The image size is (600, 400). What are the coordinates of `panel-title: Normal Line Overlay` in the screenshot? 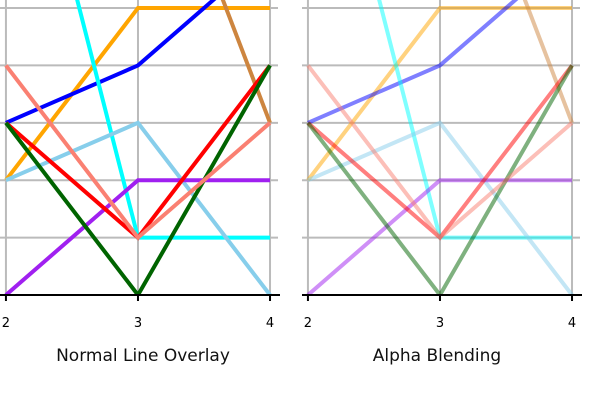 It's located at (143, 356).